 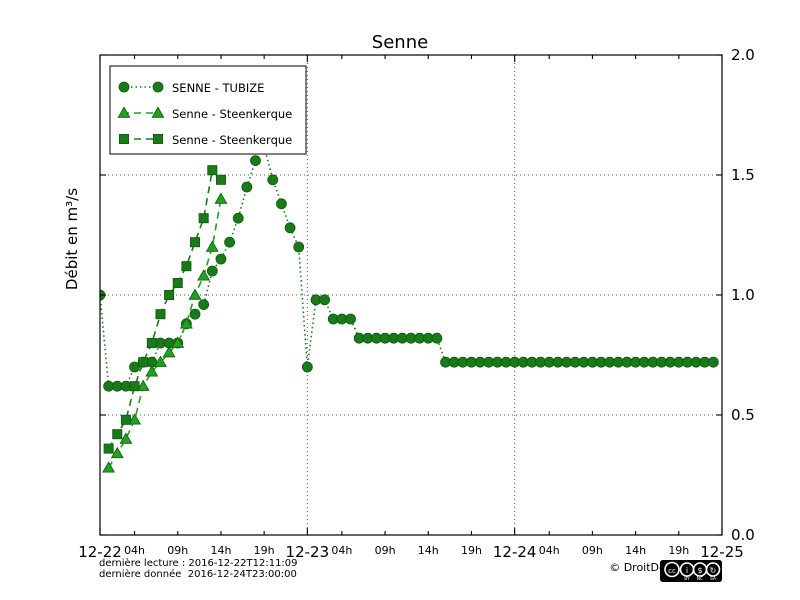 I want to click on footer-line-1: dernière lecture : 2016-12-22T12:11:09, so click(x=198, y=563).